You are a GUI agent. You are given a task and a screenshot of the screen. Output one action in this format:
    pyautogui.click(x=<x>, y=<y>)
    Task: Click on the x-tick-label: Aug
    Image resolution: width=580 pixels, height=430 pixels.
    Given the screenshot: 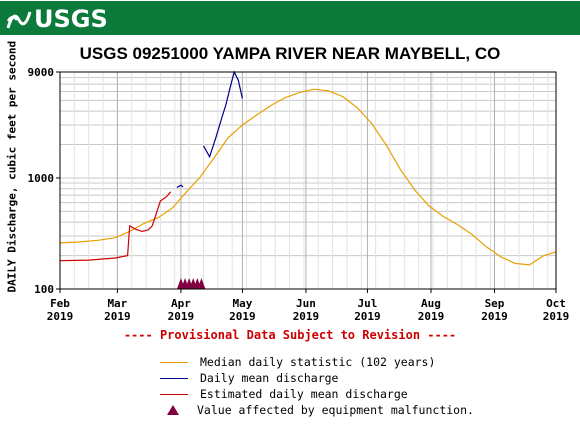 What is the action you would take?
    pyautogui.click(x=431, y=303)
    